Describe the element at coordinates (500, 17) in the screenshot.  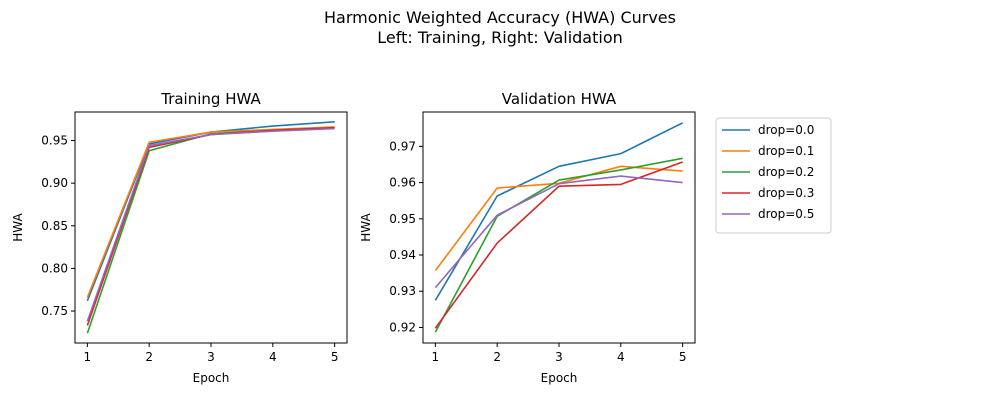
I see `figure-title: Harmonic Weighted Accuracy (HWA) Curves` at that location.